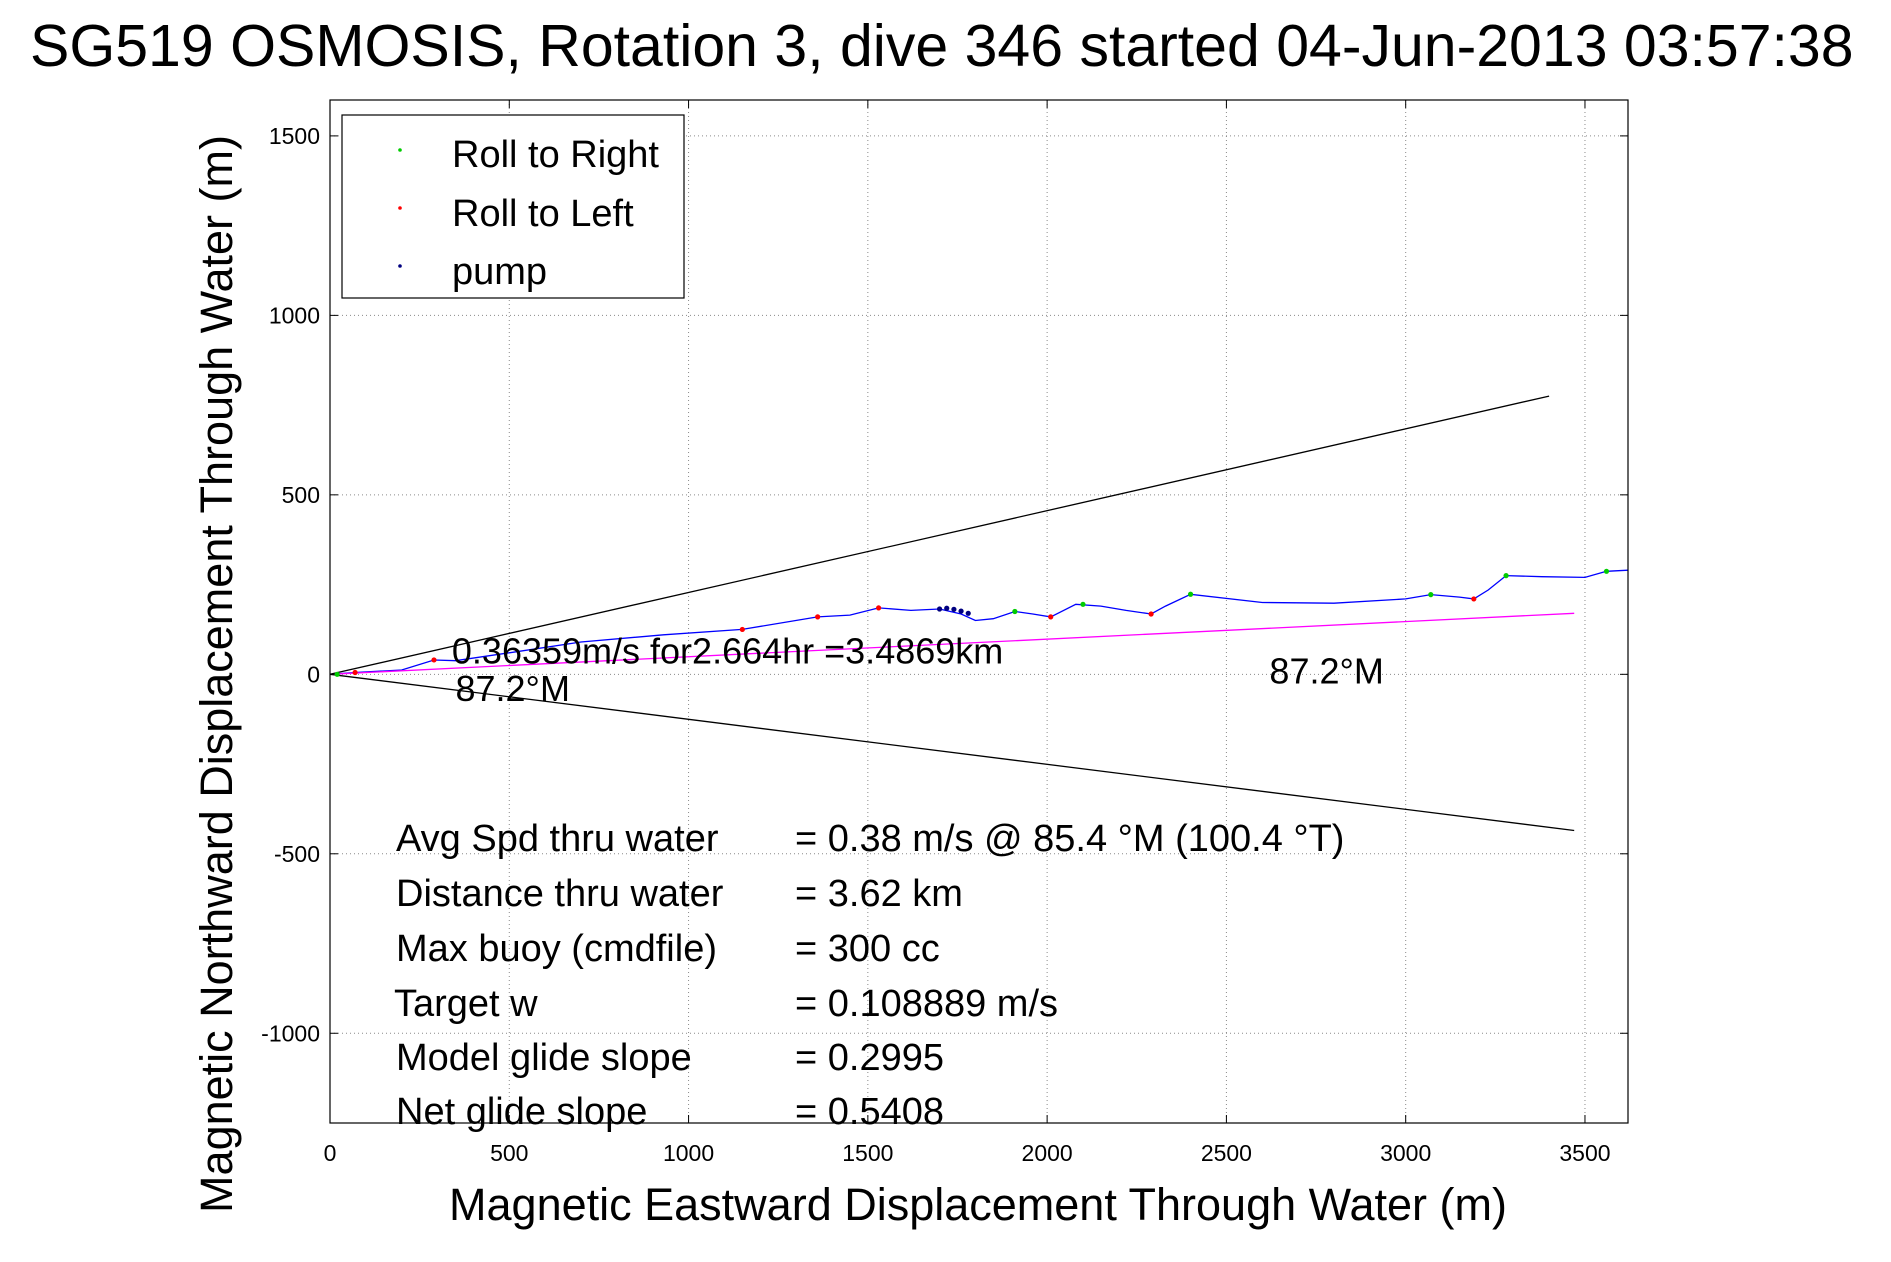 This screenshot has width=1891, height=1262. Describe the element at coordinates (543, 214) in the screenshot. I see `legend-label-roll-left: Roll to Left` at that location.